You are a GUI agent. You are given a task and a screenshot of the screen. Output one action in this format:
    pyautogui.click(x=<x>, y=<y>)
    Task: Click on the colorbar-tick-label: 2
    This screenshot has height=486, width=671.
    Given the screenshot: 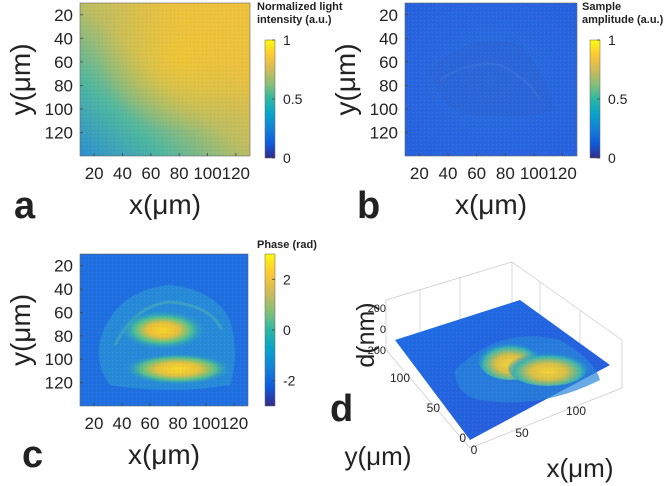 What is the action you would take?
    pyautogui.click(x=287, y=279)
    